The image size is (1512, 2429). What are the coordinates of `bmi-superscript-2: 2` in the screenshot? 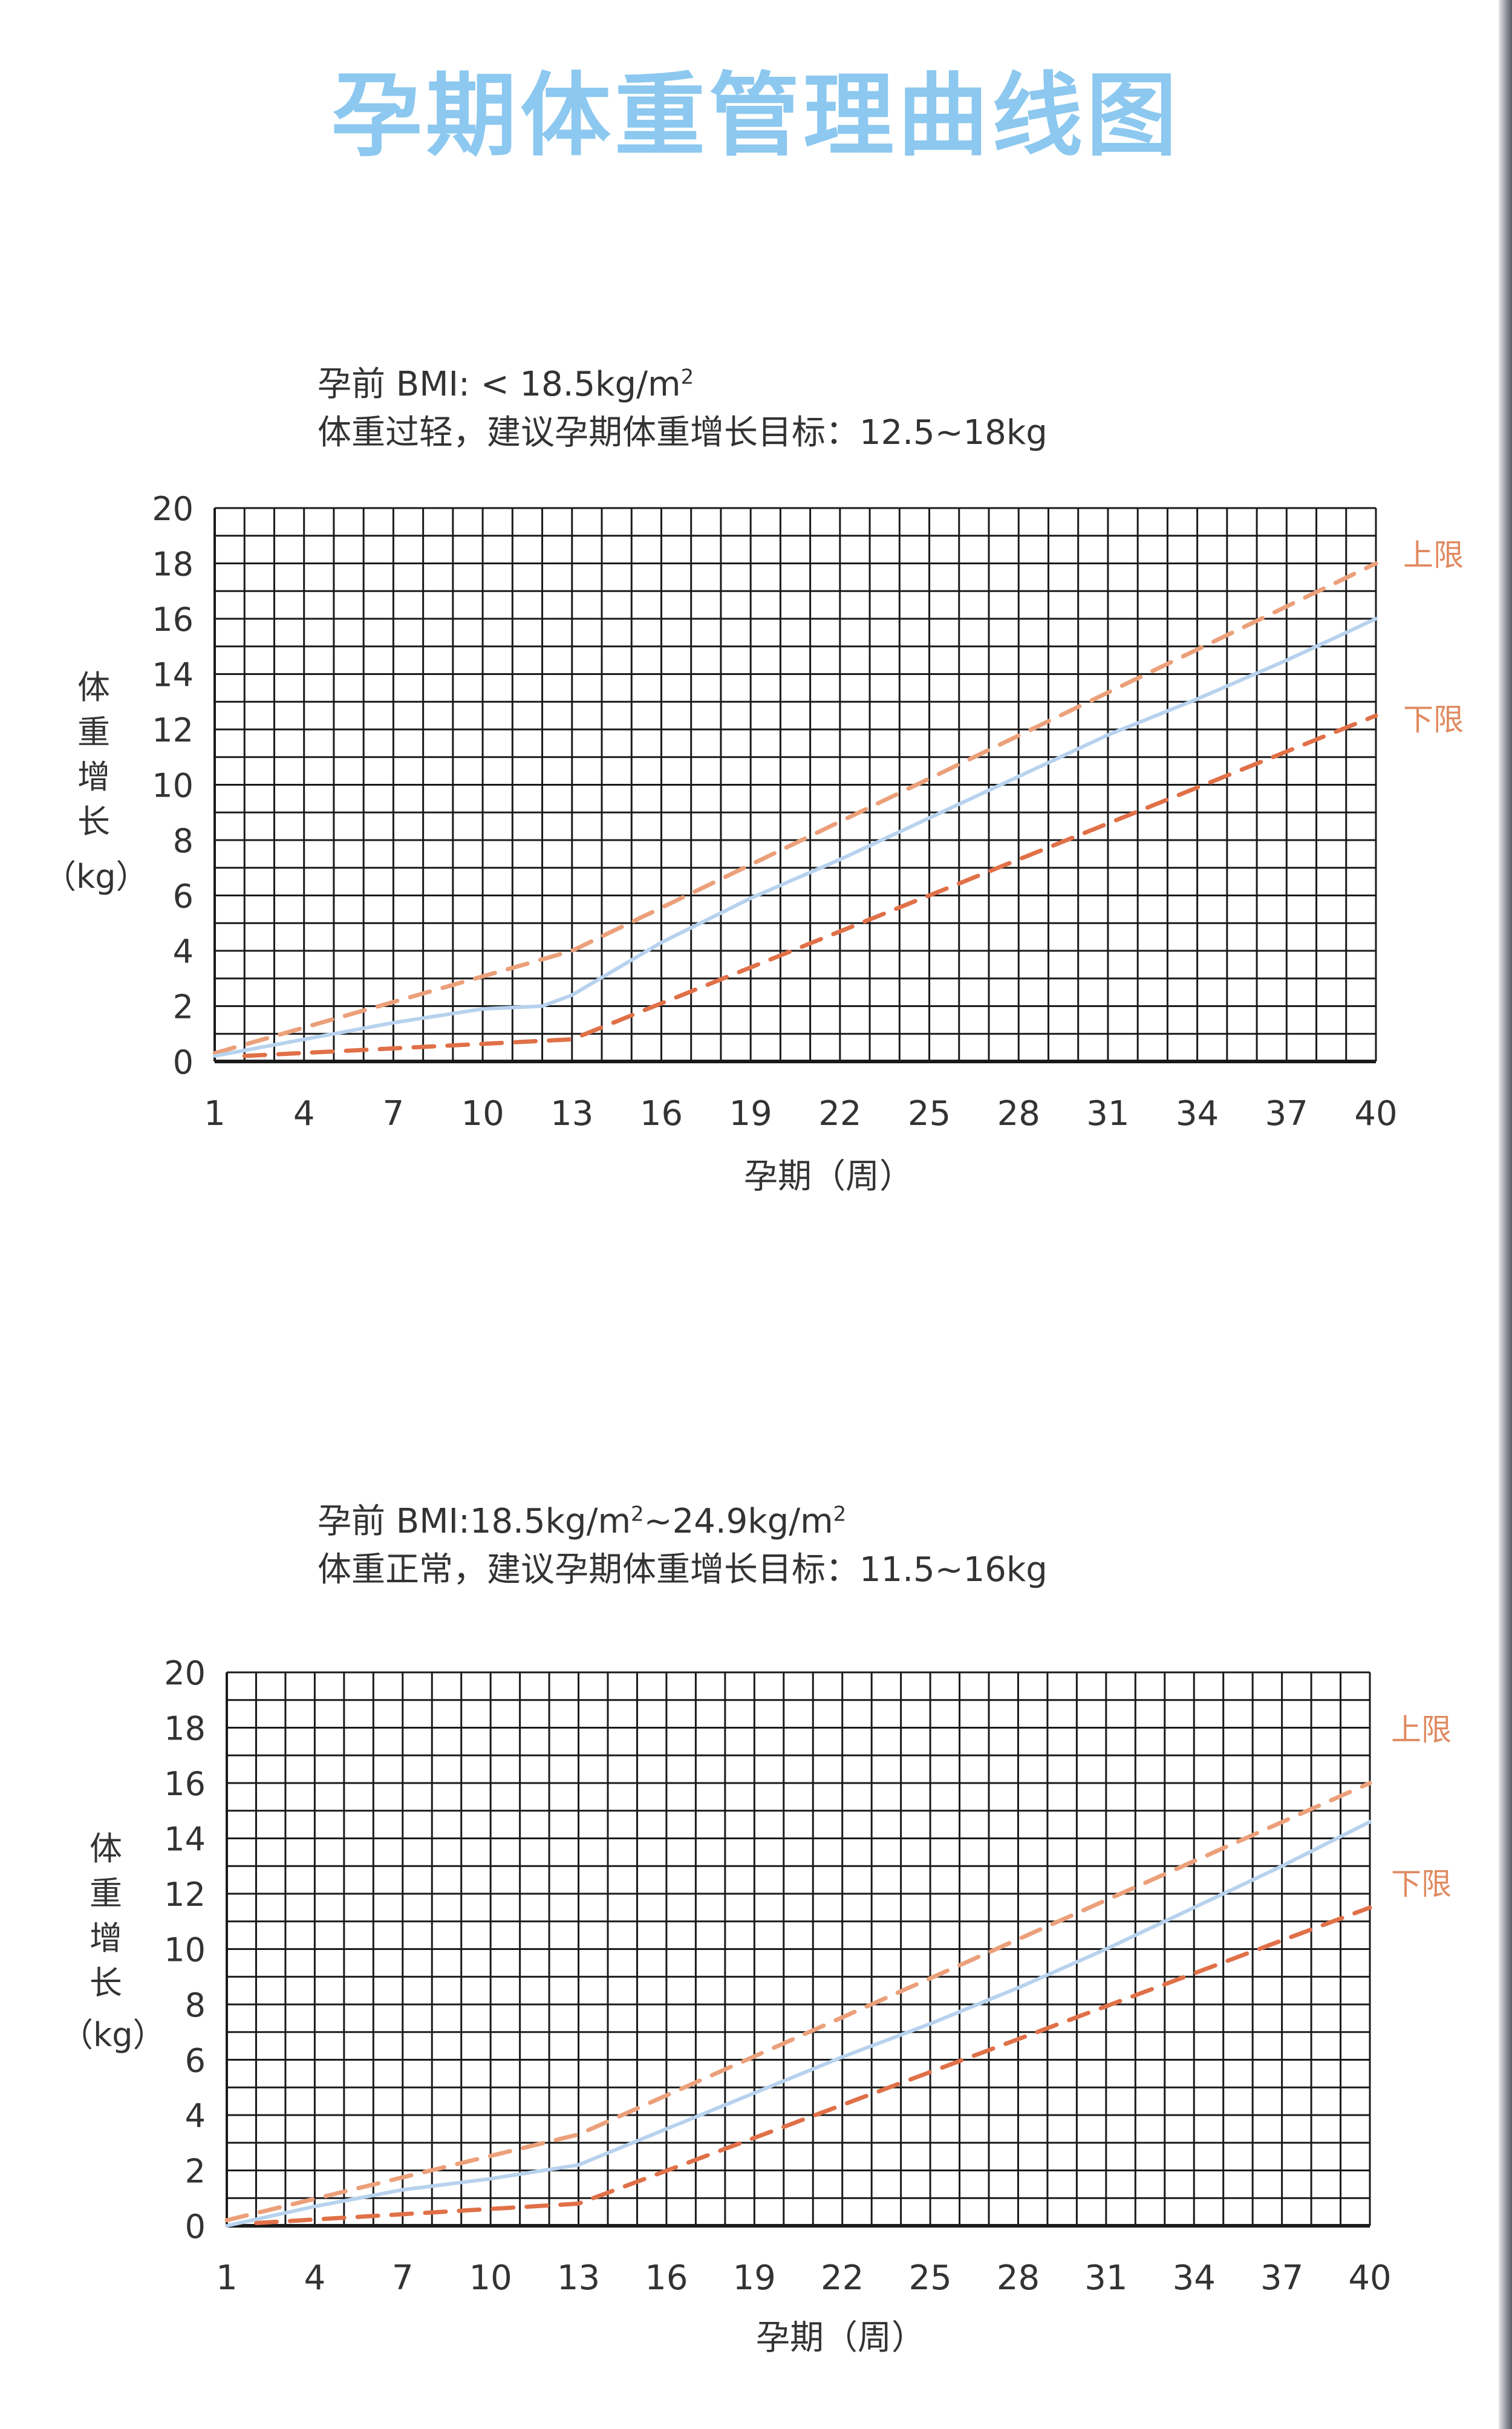 It's located at (840, 1514).